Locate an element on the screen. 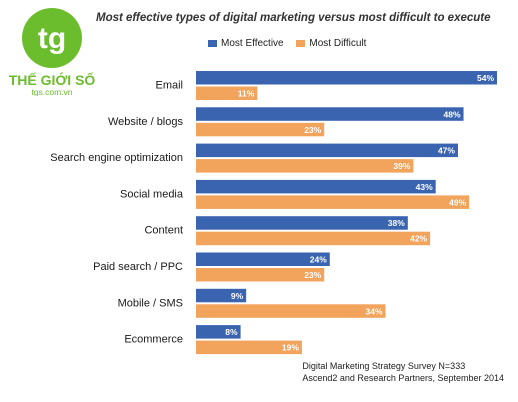 The image size is (518, 402). category-label: Email is located at coordinates (169, 86).